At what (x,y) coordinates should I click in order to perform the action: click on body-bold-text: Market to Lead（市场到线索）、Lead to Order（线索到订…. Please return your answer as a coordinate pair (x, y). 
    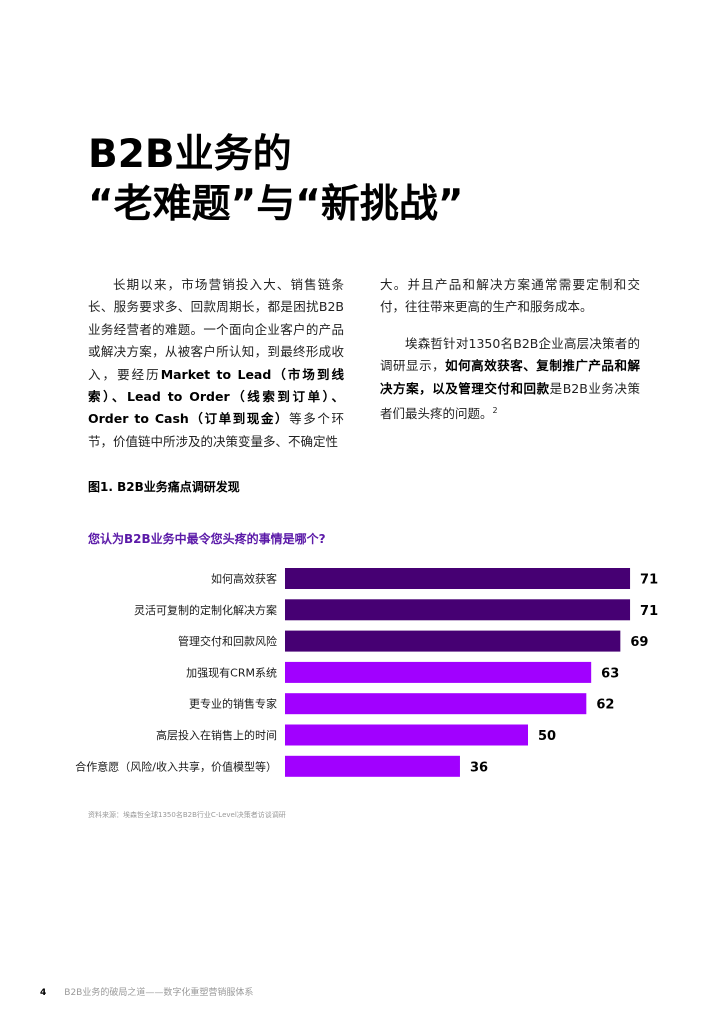
    Looking at the image, I should click on (216, 396).